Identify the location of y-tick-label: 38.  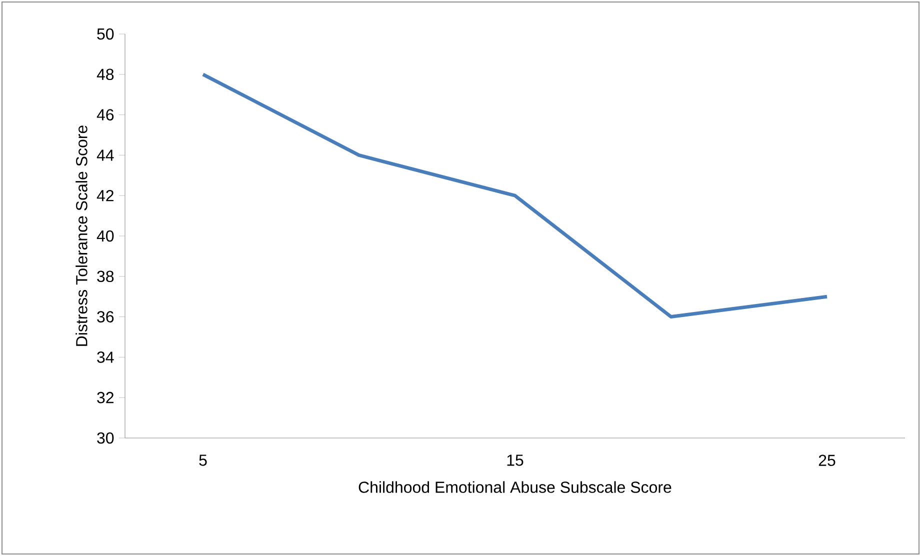
(105, 276).